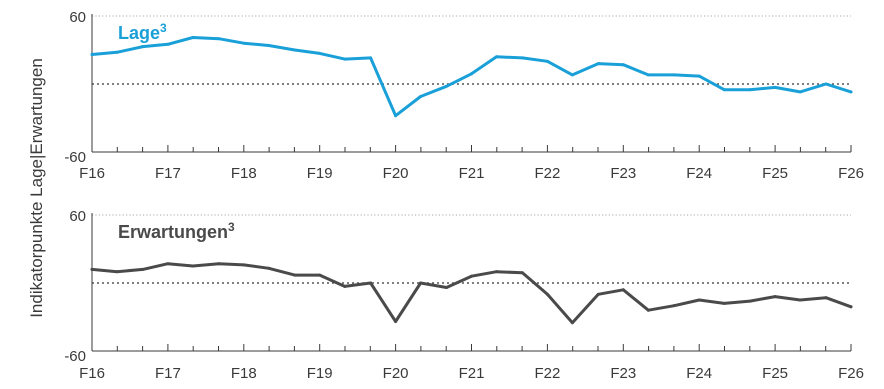  I want to click on panel-title: Erwartungen3, so click(176, 231).